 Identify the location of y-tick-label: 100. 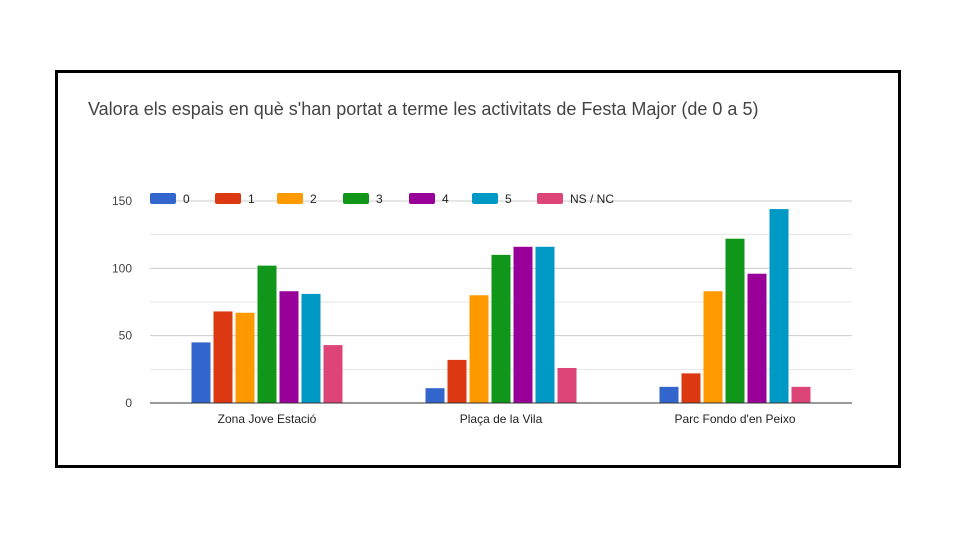
(122, 268).